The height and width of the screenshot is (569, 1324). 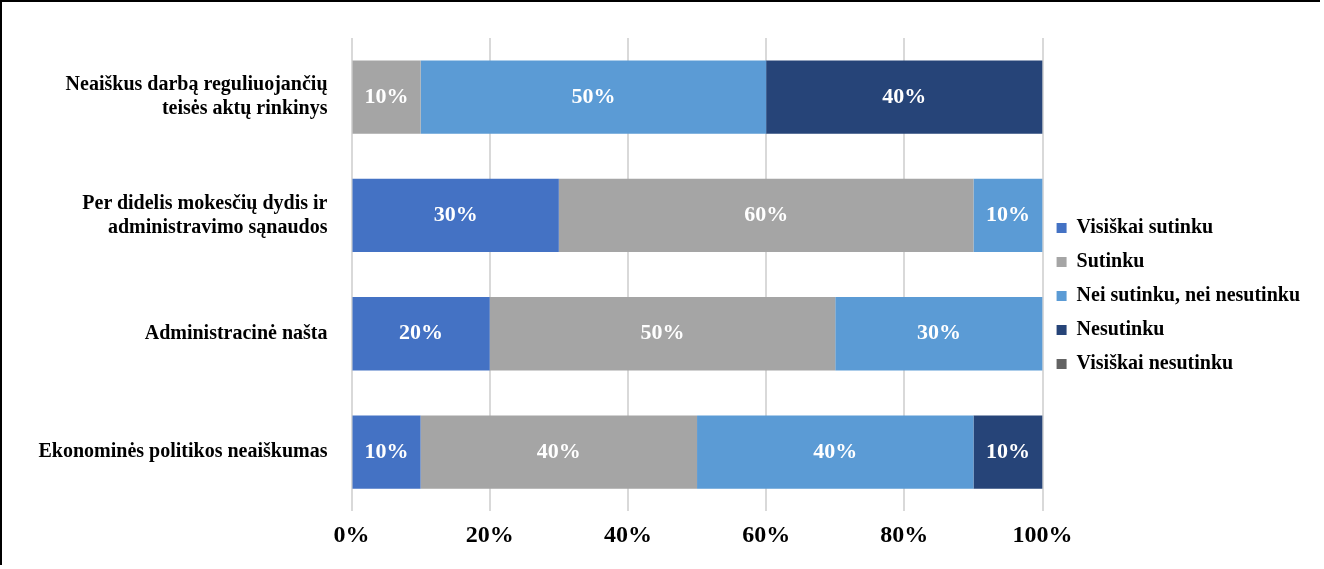 What do you see at coordinates (904, 533) in the screenshot?
I see `x-tick-label: 80%` at bounding box center [904, 533].